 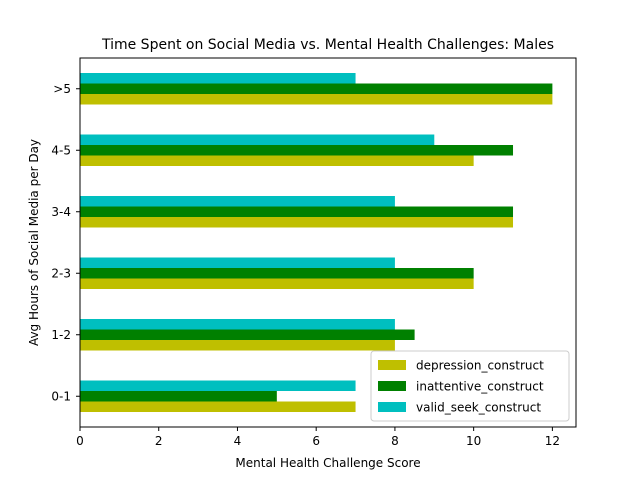 I want to click on legend-swatch-depression_construct, so click(x=392, y=365).